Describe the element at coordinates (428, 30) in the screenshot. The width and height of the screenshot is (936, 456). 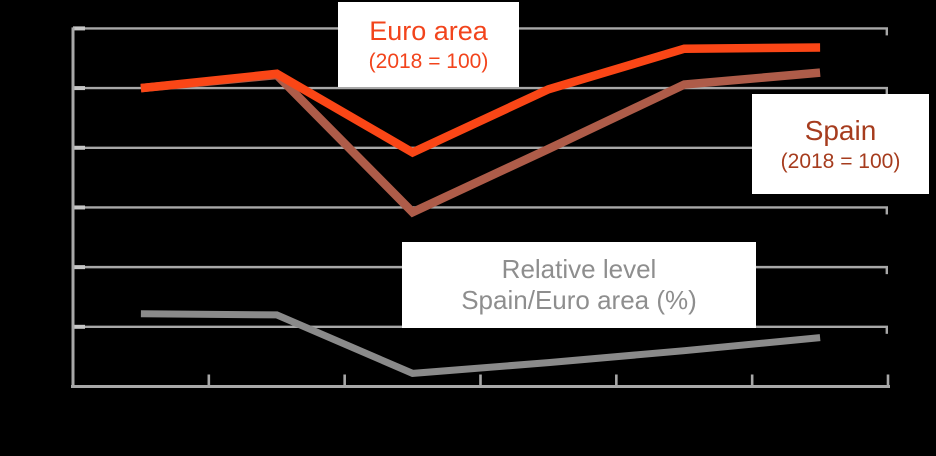
I see `euro-area-label-title: Euro area` at that location.